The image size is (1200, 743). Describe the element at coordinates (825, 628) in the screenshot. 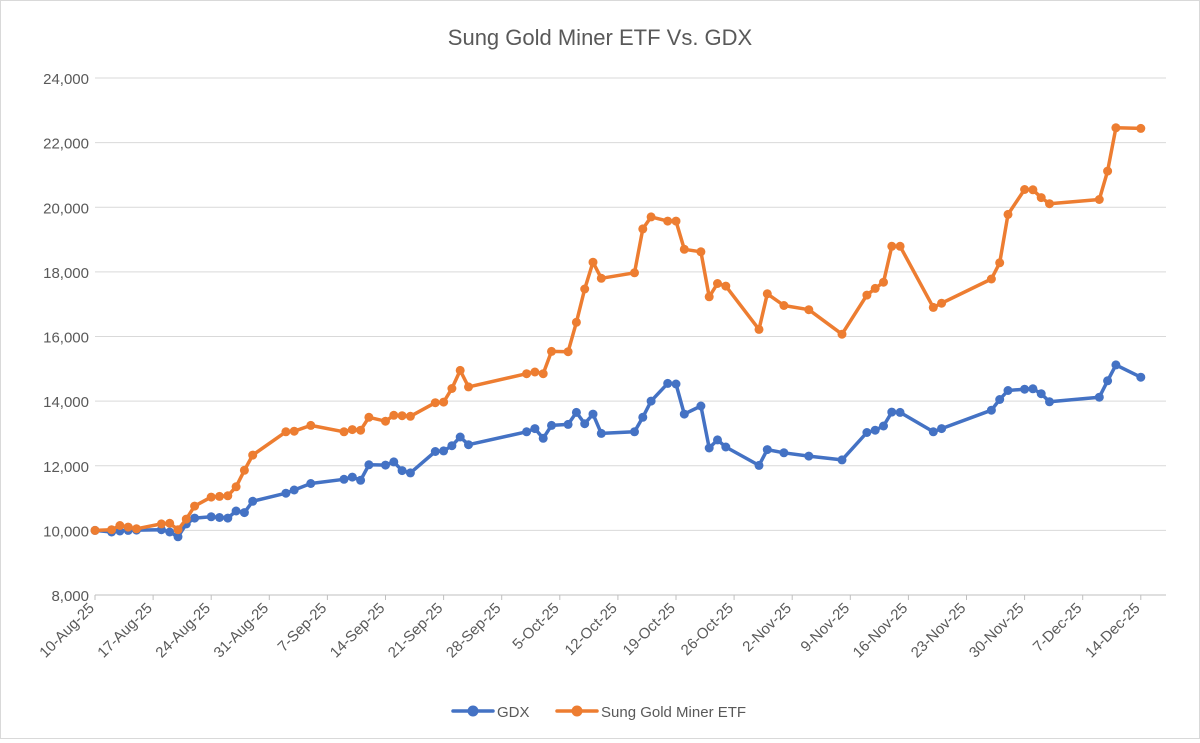

I see `x-tick-label: 9-Nov-25` at that location.